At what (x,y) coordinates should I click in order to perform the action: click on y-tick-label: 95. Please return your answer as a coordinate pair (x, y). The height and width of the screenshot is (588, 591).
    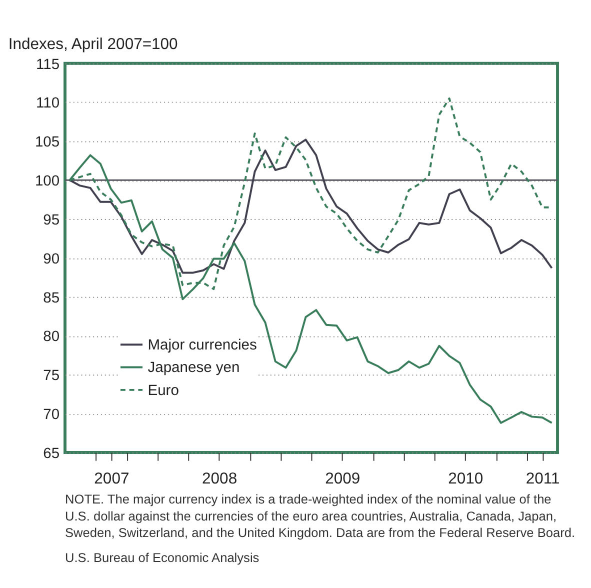
    Looking at the image, I should click on (51, 220).